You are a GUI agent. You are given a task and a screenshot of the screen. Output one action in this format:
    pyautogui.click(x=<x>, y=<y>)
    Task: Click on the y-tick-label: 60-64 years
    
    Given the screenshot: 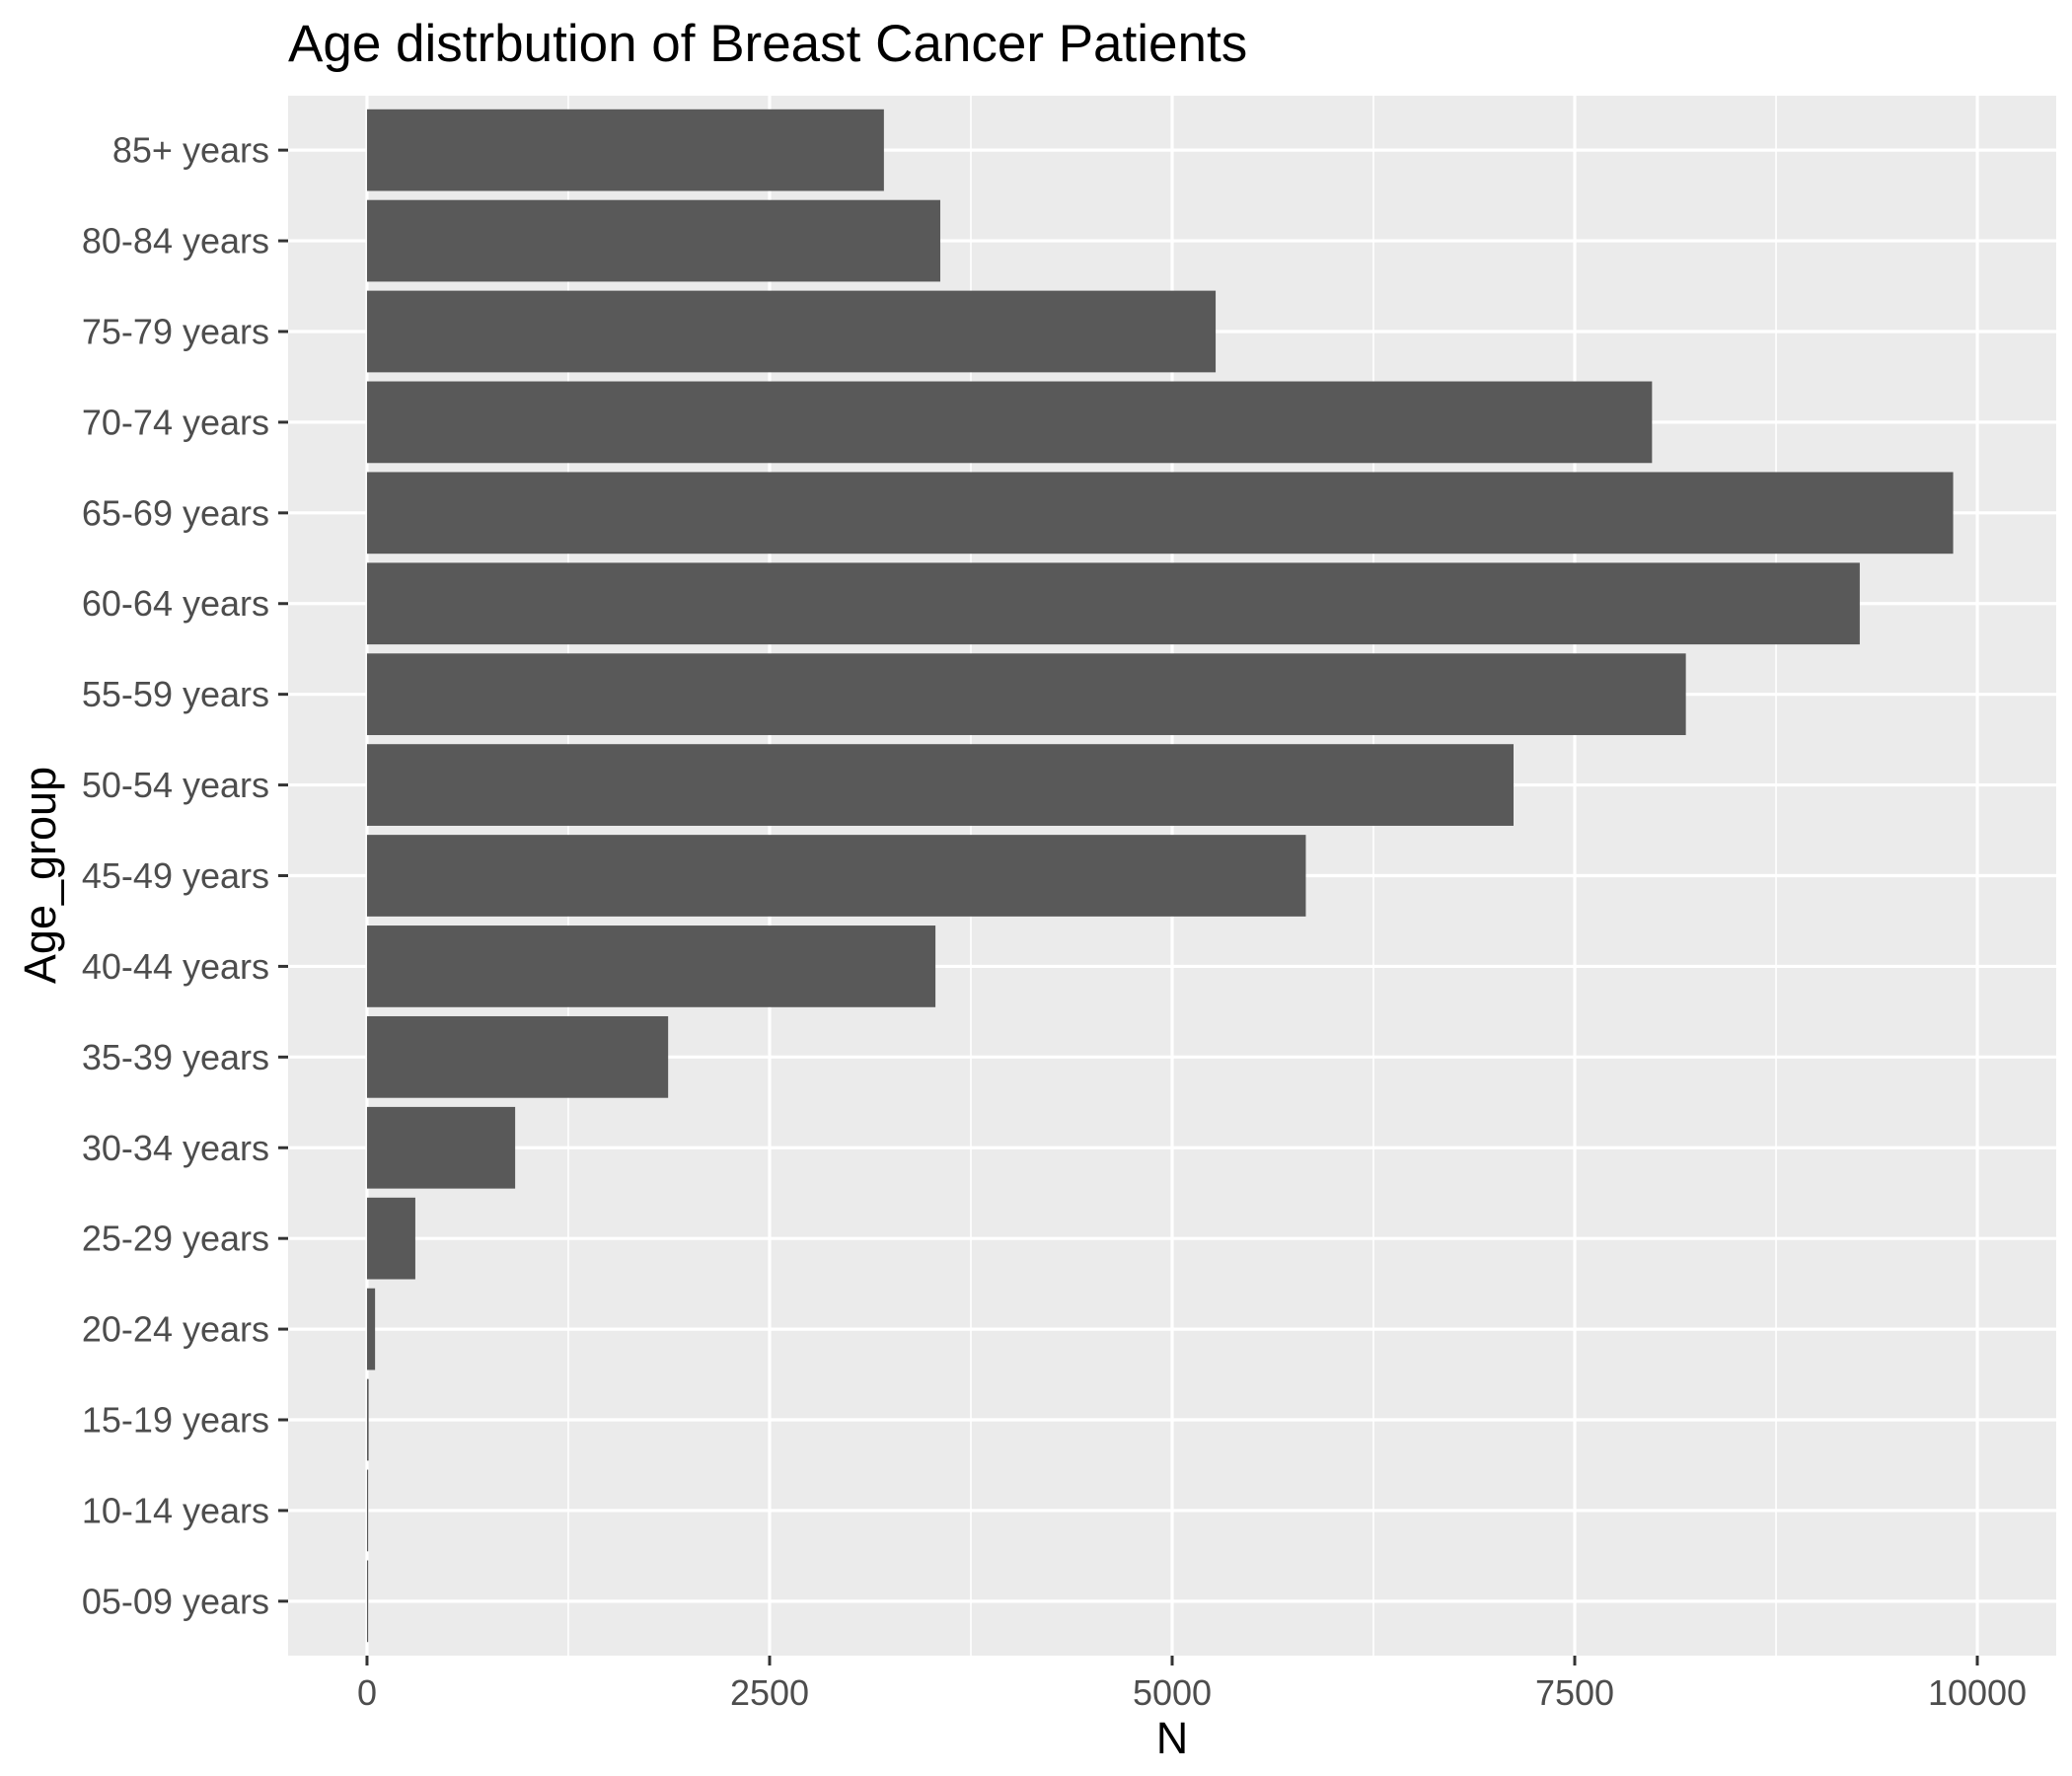 What is the action you would take?
    pyautogui.click(x=176, y=603)
    